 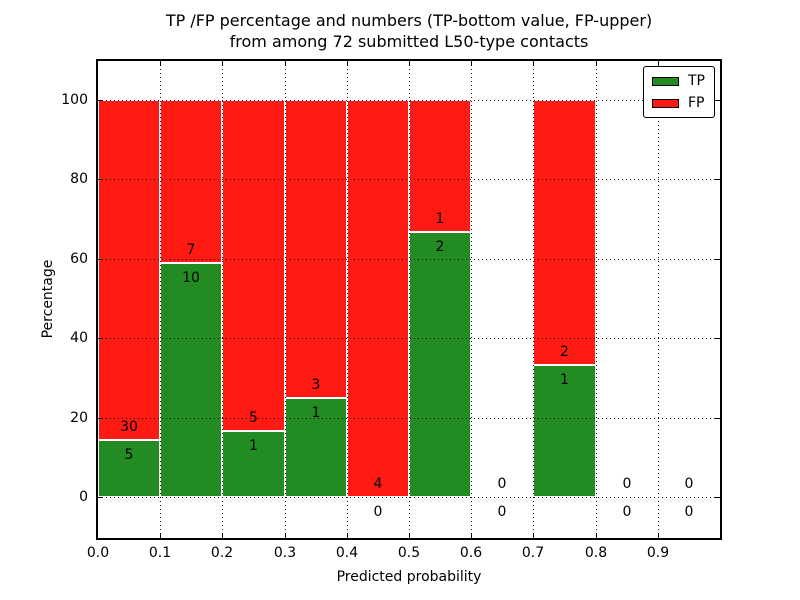 What do you see at coordinates (79, 338) in the screenshot?
I see `y-tick-label: 40` at bounding box center [79, 338].